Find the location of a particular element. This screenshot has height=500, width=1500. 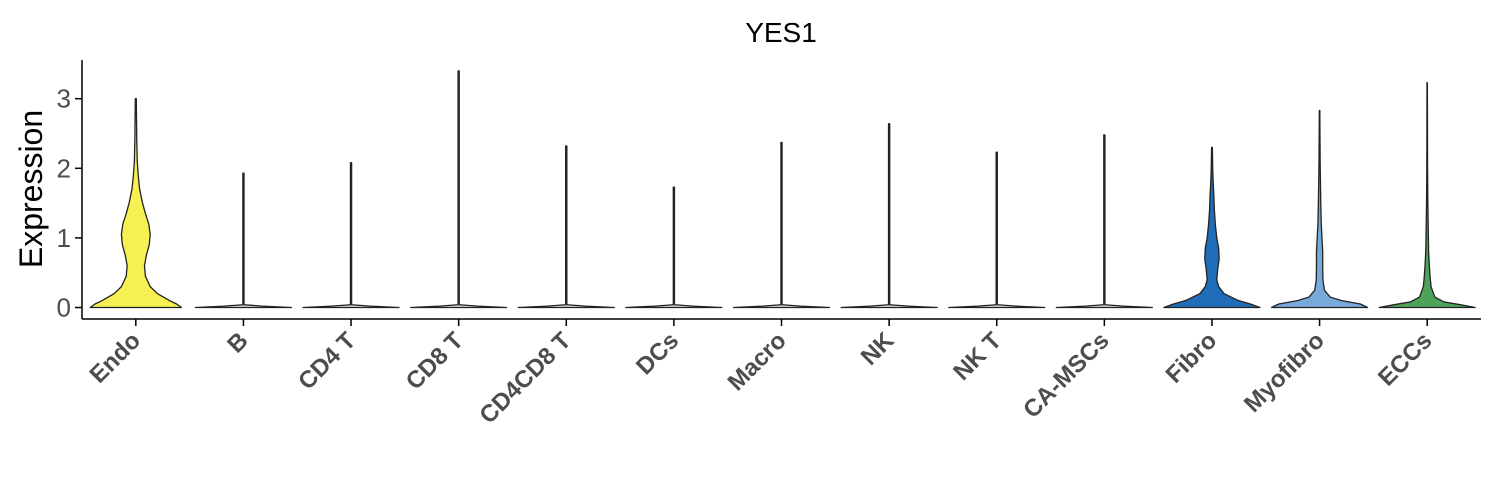

x-tick-label: CD8 T is located at coordinates (435, 361).